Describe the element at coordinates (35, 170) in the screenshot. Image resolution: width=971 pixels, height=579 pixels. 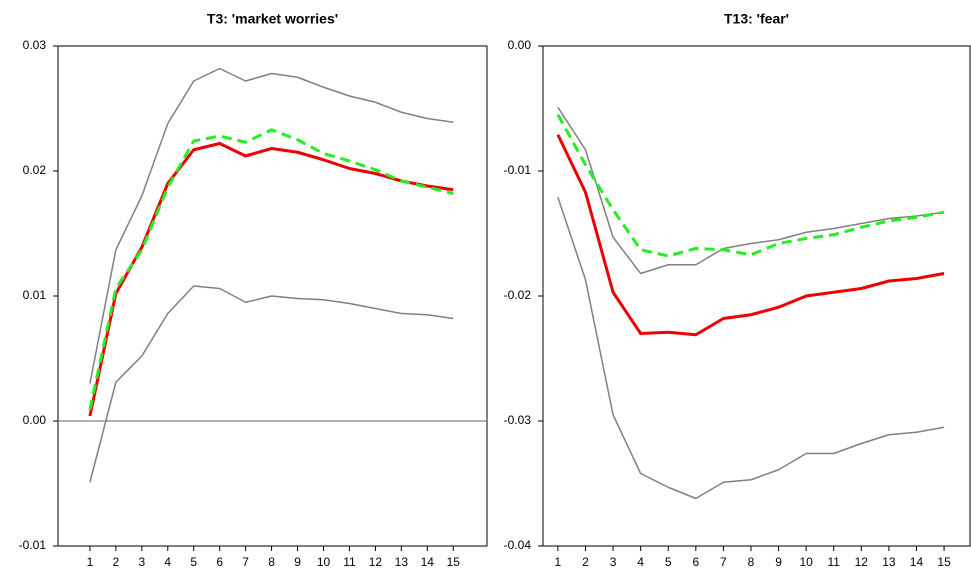
I see `y-tick-label: 0.02` at that location.